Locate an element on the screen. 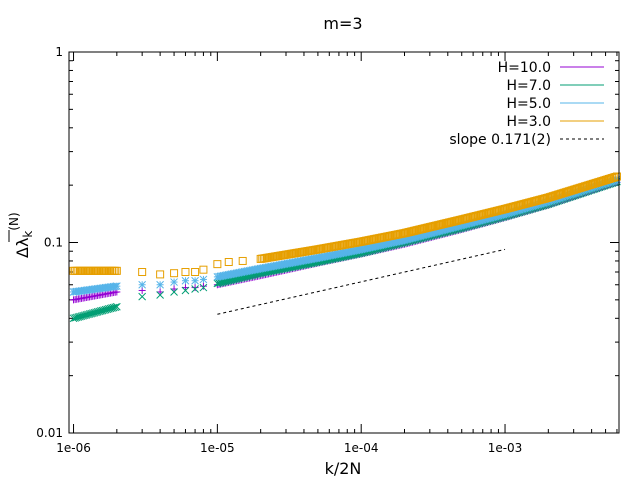 The height and width of the screenshot is (480, 640). y-axis-label: Δλk(N) is located at coordinates (21, 235).